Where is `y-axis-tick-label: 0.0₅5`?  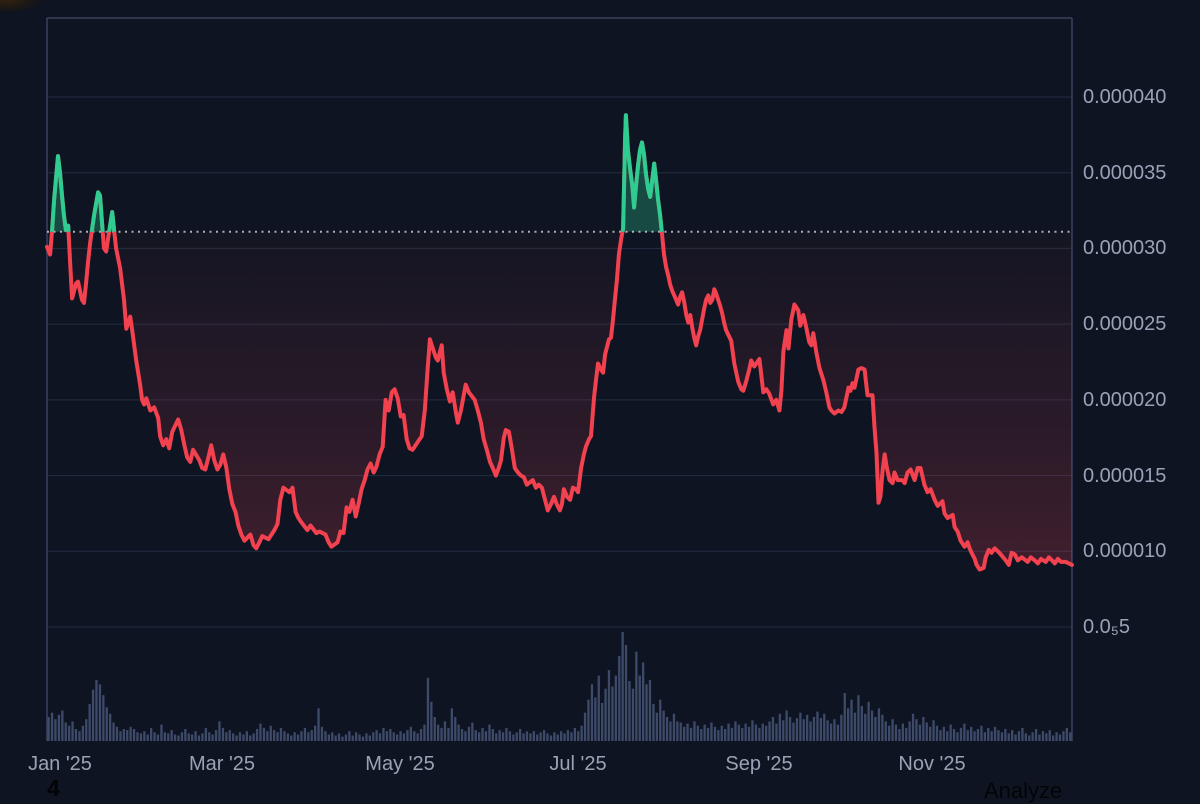 y-axis-tick-label: 0.0₅5 is located at coordinates (1106, 626).